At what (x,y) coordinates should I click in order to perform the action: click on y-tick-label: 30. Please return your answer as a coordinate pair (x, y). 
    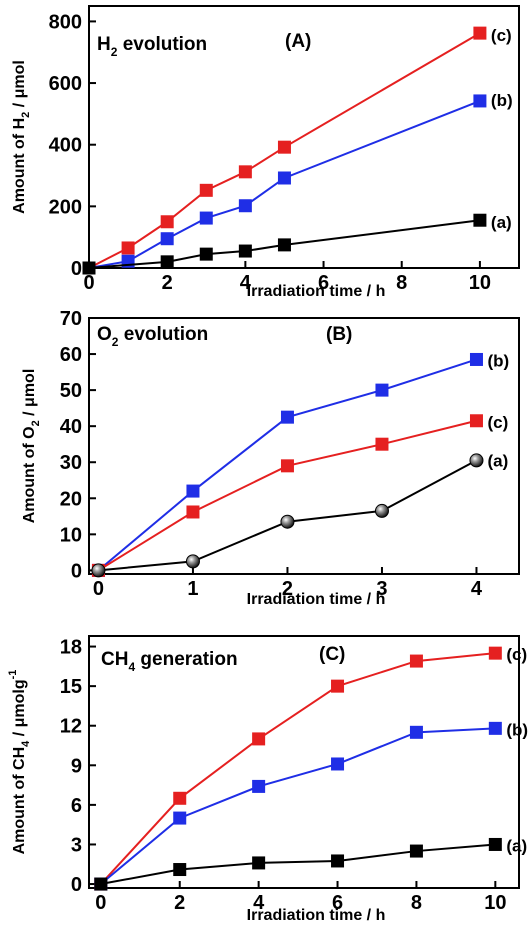
    Looking at the image, I should click on (71, 463).